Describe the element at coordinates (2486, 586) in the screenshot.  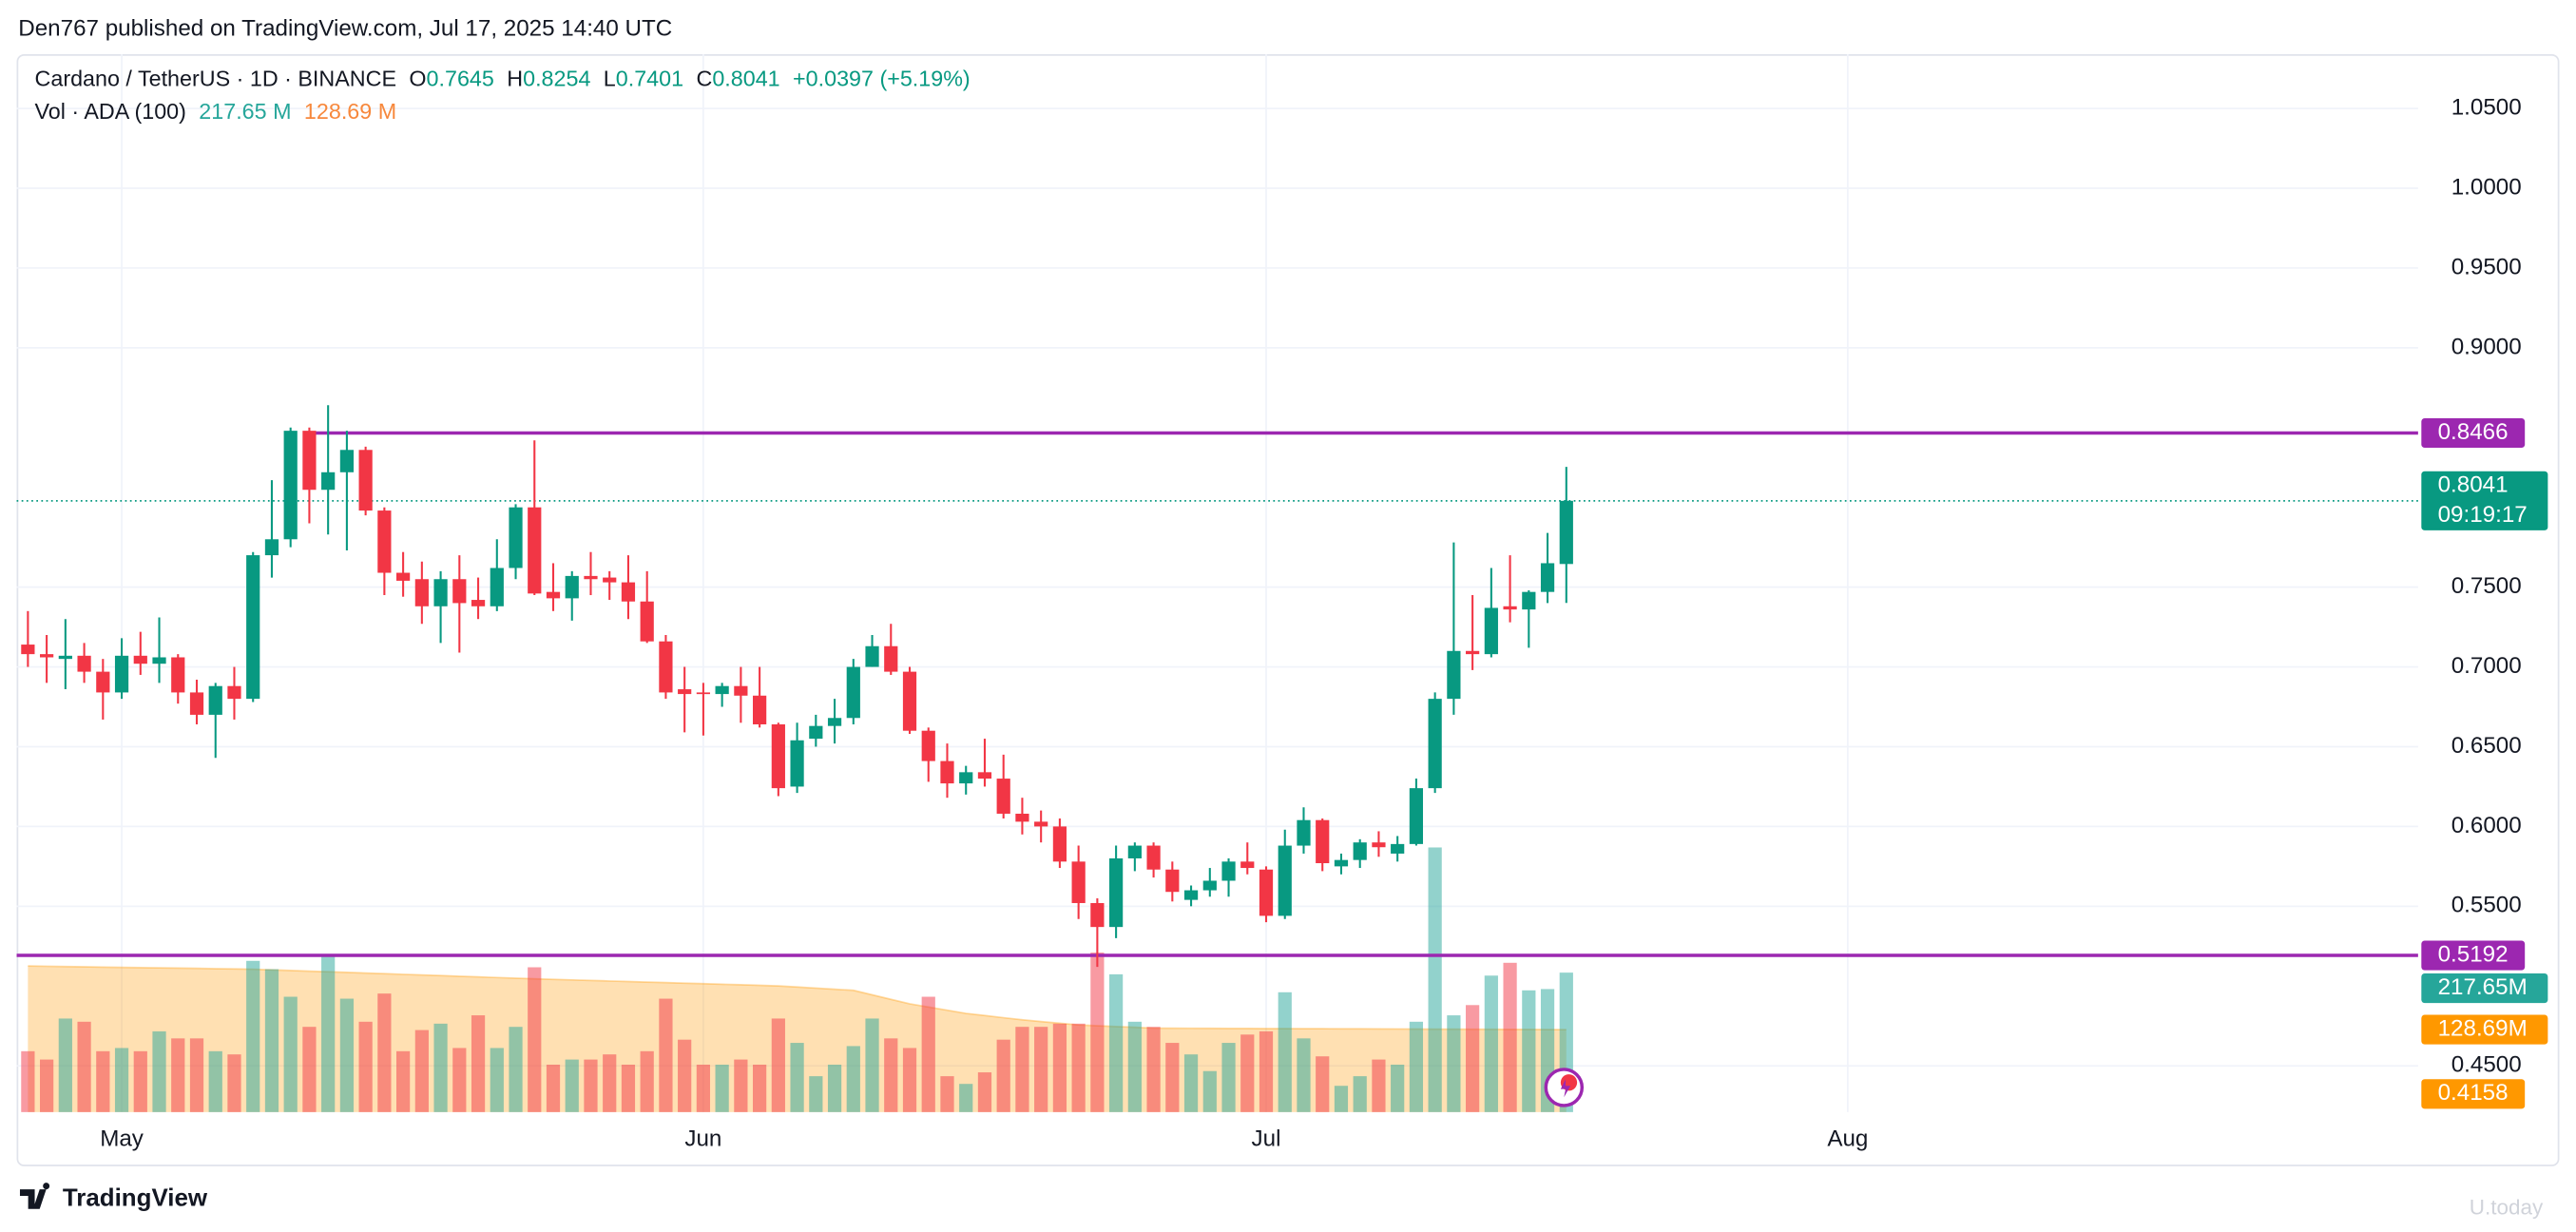
I see `y-tick-label: 0.7500` at that location.